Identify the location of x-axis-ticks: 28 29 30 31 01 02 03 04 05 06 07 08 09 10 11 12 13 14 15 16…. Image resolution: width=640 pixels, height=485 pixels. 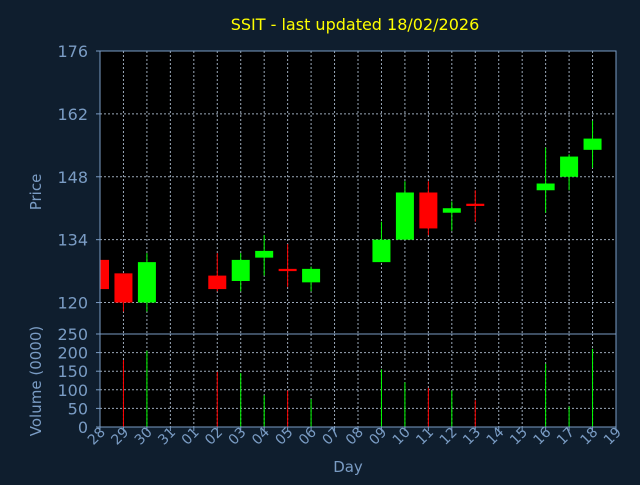
(355, 436).